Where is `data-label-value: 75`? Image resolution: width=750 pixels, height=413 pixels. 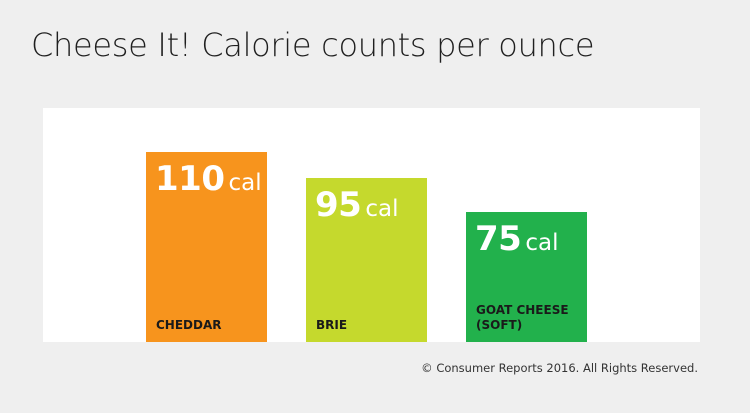
data-label-value: 75 is located at coordinates (498, 239).